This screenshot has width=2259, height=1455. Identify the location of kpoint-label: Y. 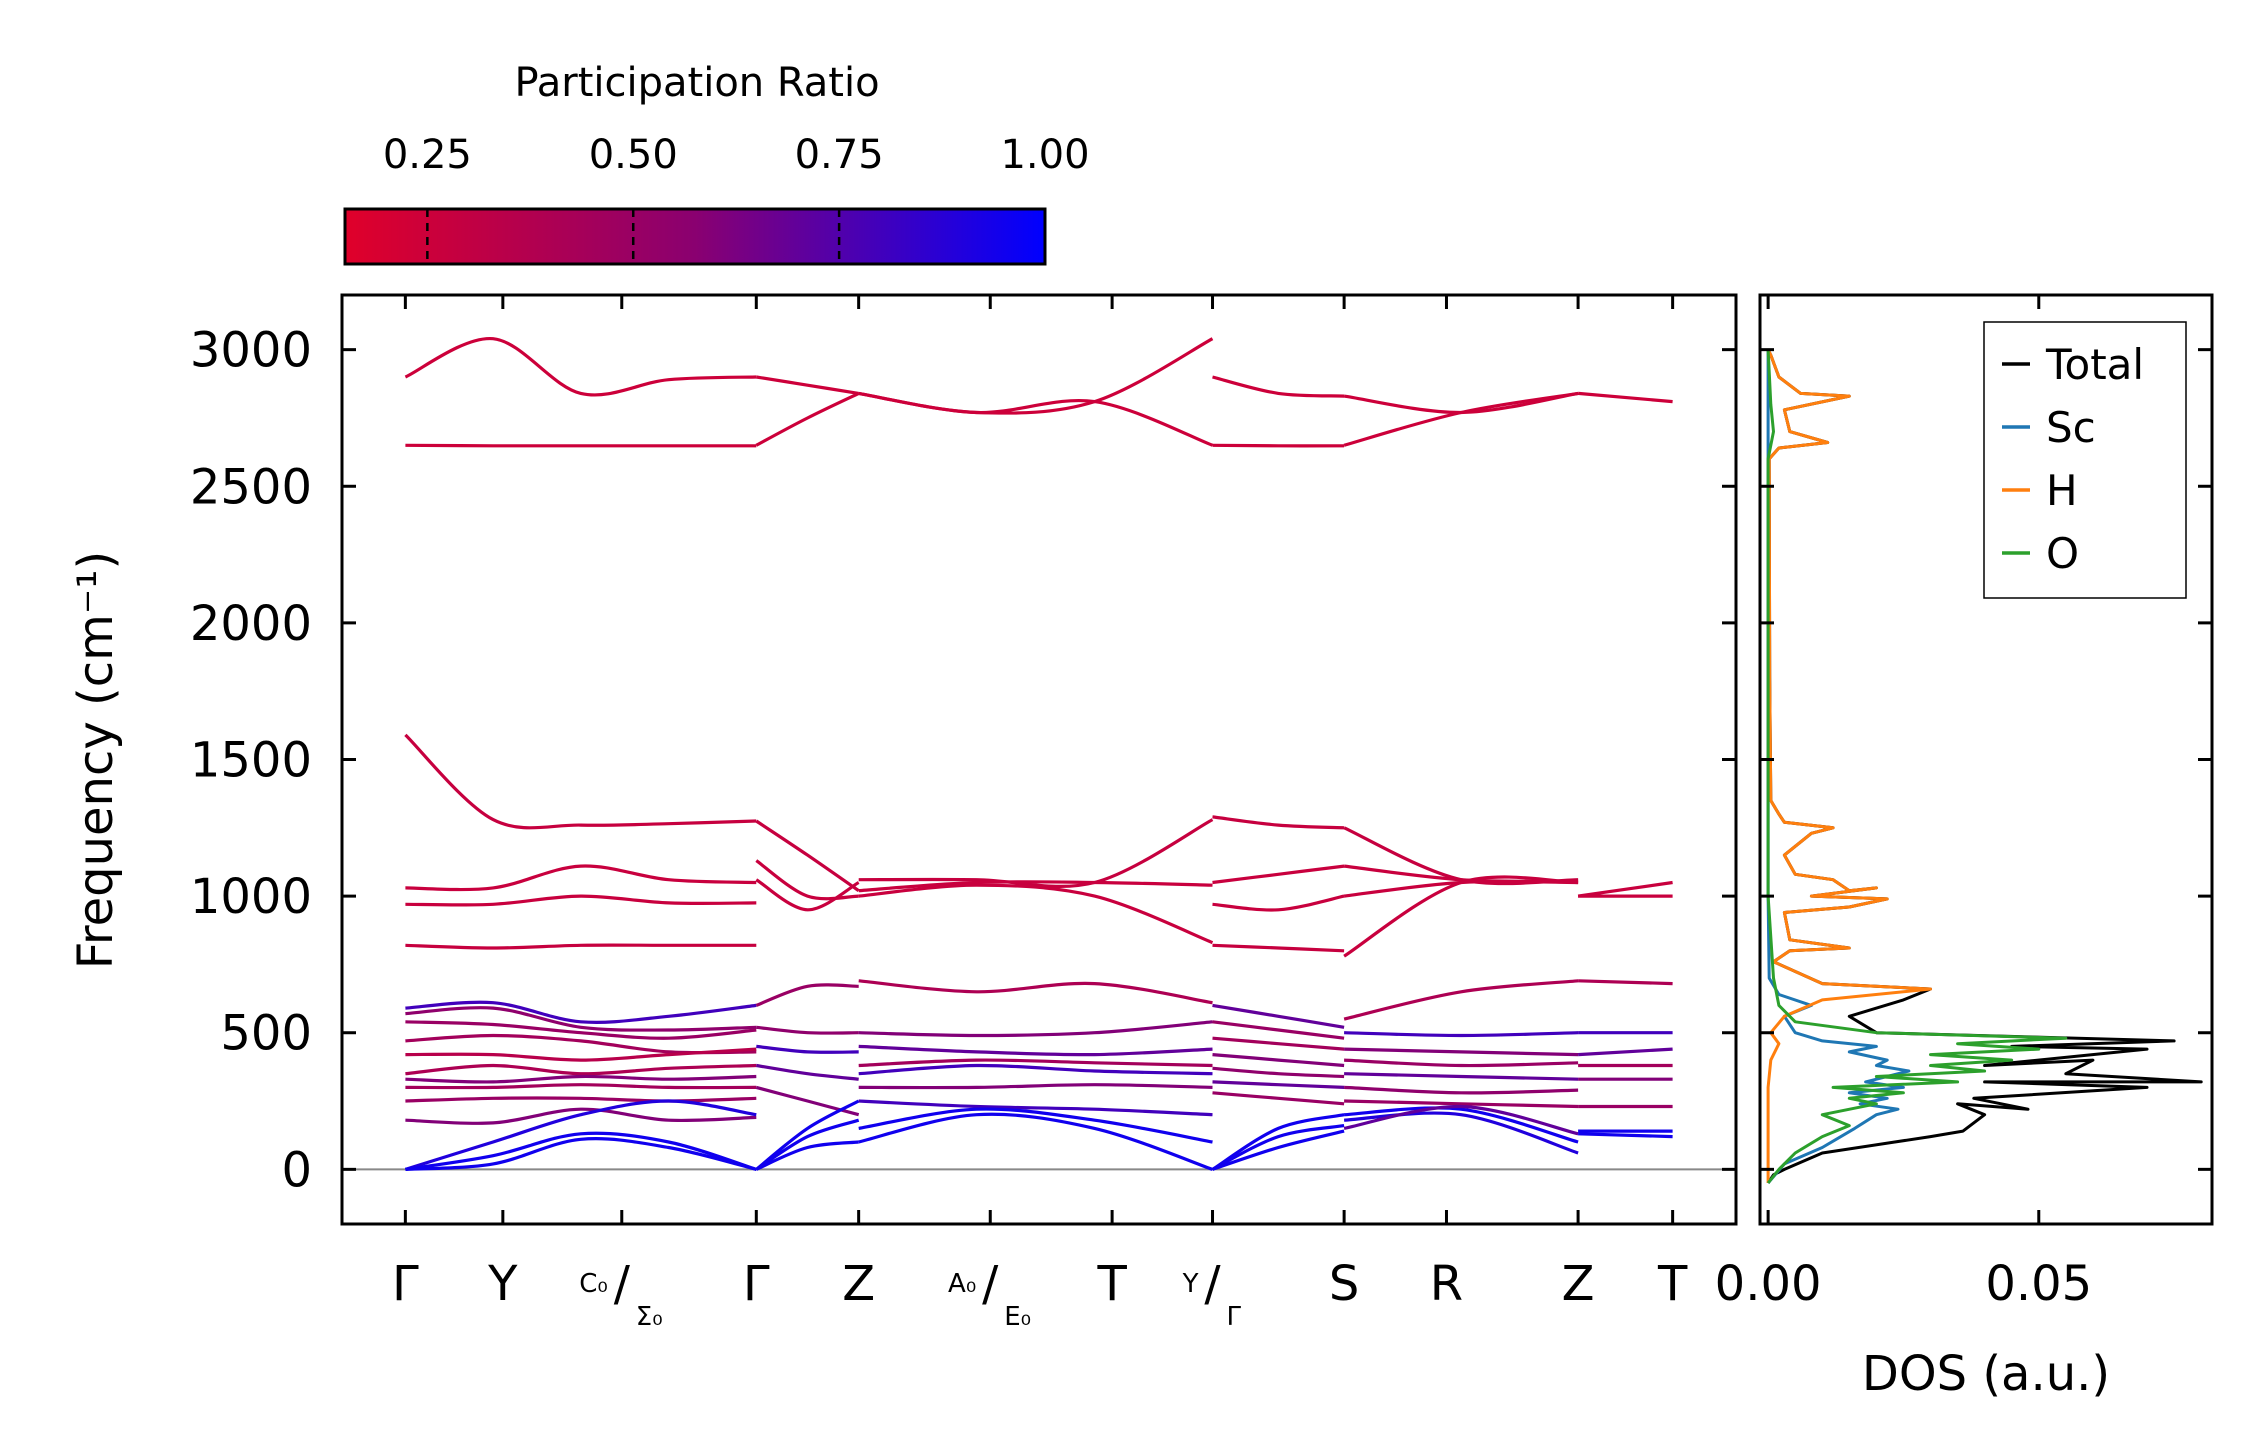
(502, 1284).